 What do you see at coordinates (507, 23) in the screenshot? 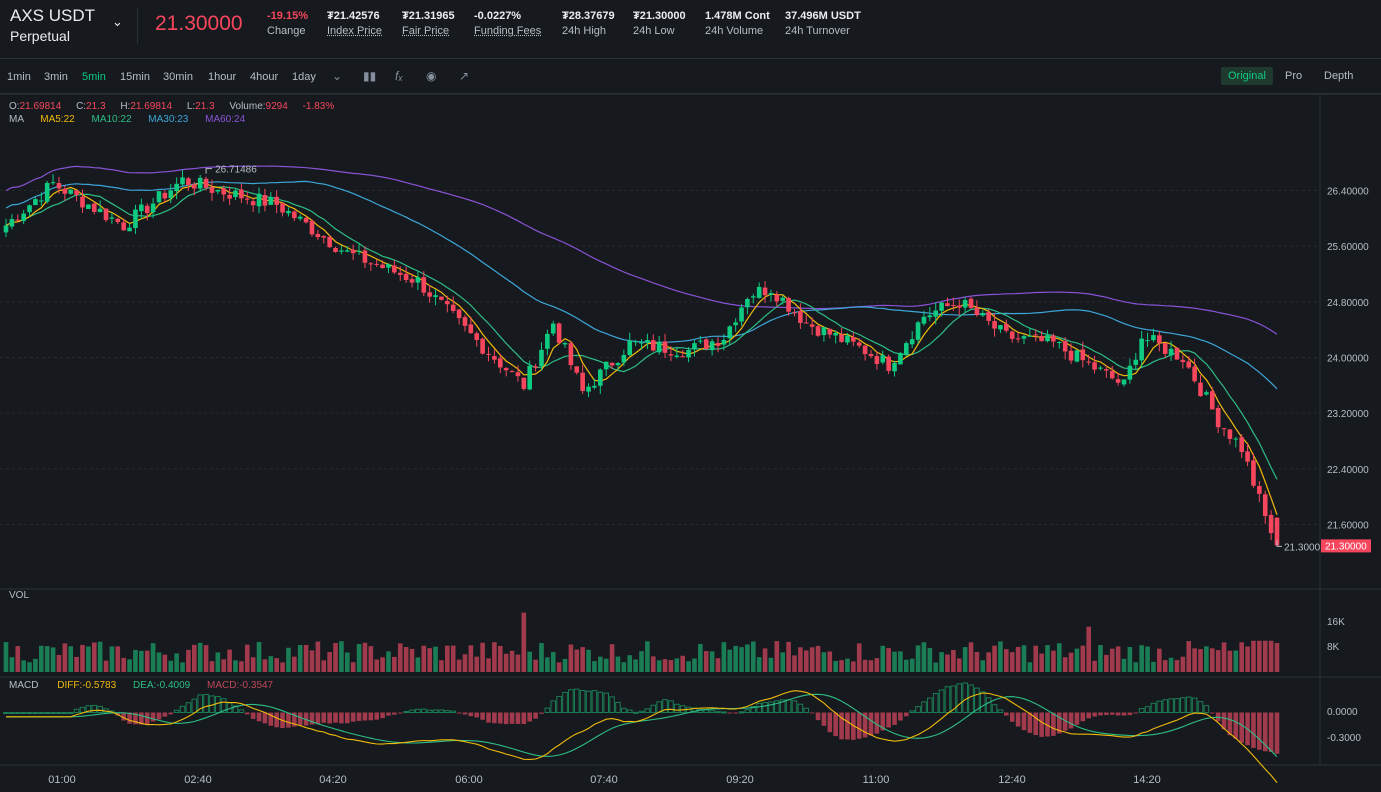
I see `stat-funding-fees: -0.0227% Funding Fees` at bounding box center [507, 23].